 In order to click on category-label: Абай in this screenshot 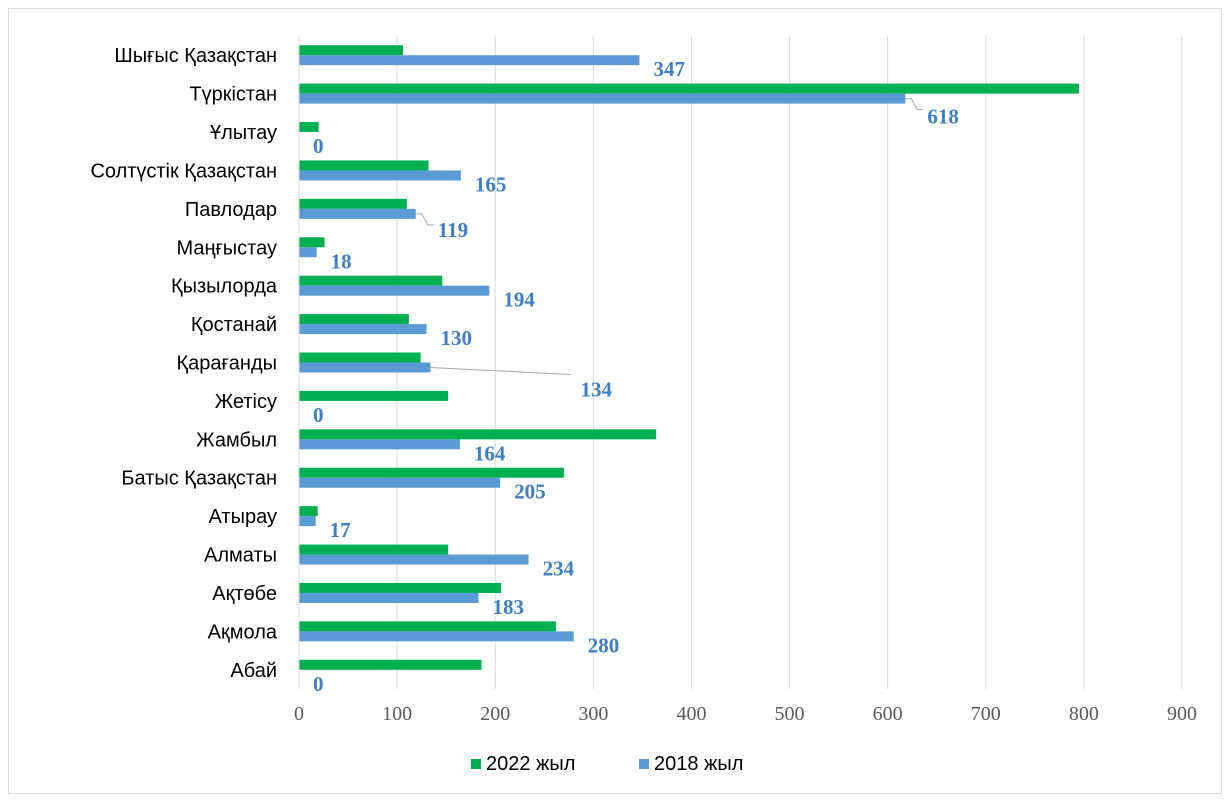, I will do `click(253, 671)`.